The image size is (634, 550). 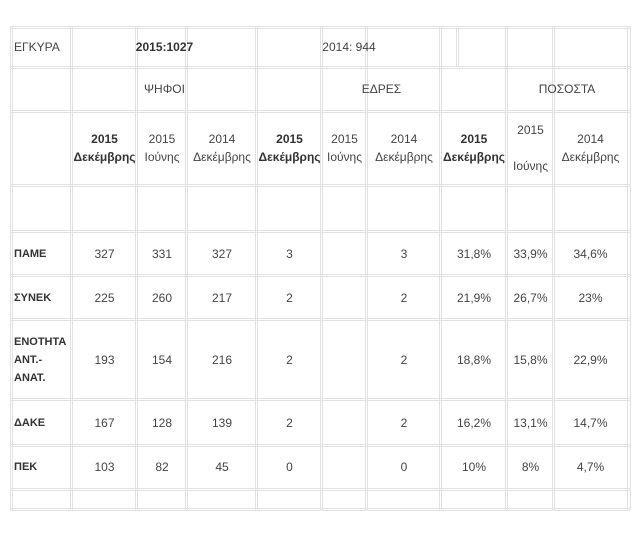 What do you see at coordinates (474, 298) in the screenshot?
I see `table-cell-percent: 21,9%` at bounding box center [474, 298].